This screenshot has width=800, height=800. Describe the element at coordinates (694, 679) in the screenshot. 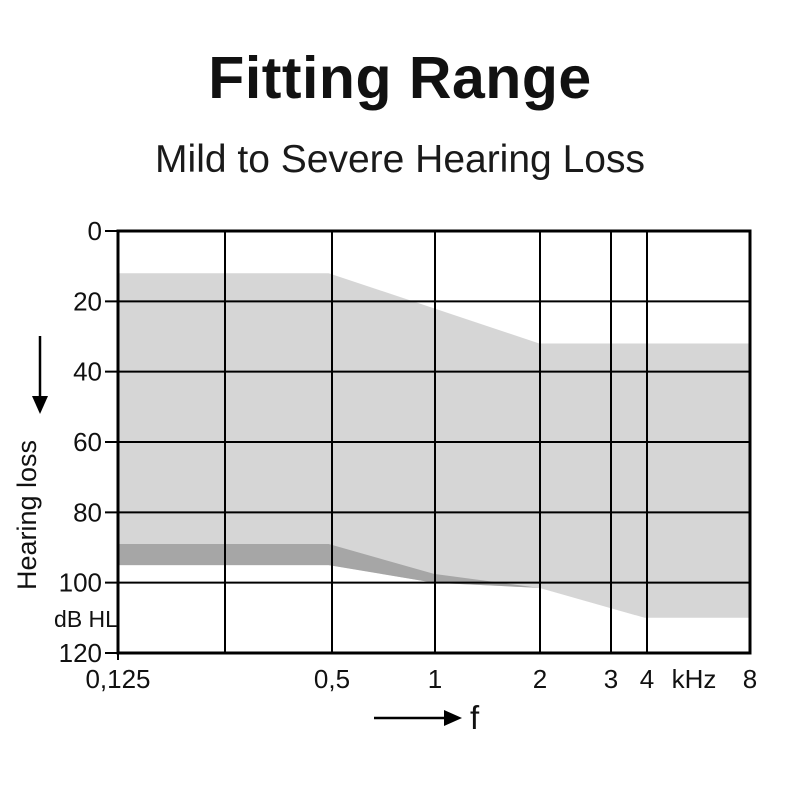

I see `x-axis-unit-label: kHz` at that location.